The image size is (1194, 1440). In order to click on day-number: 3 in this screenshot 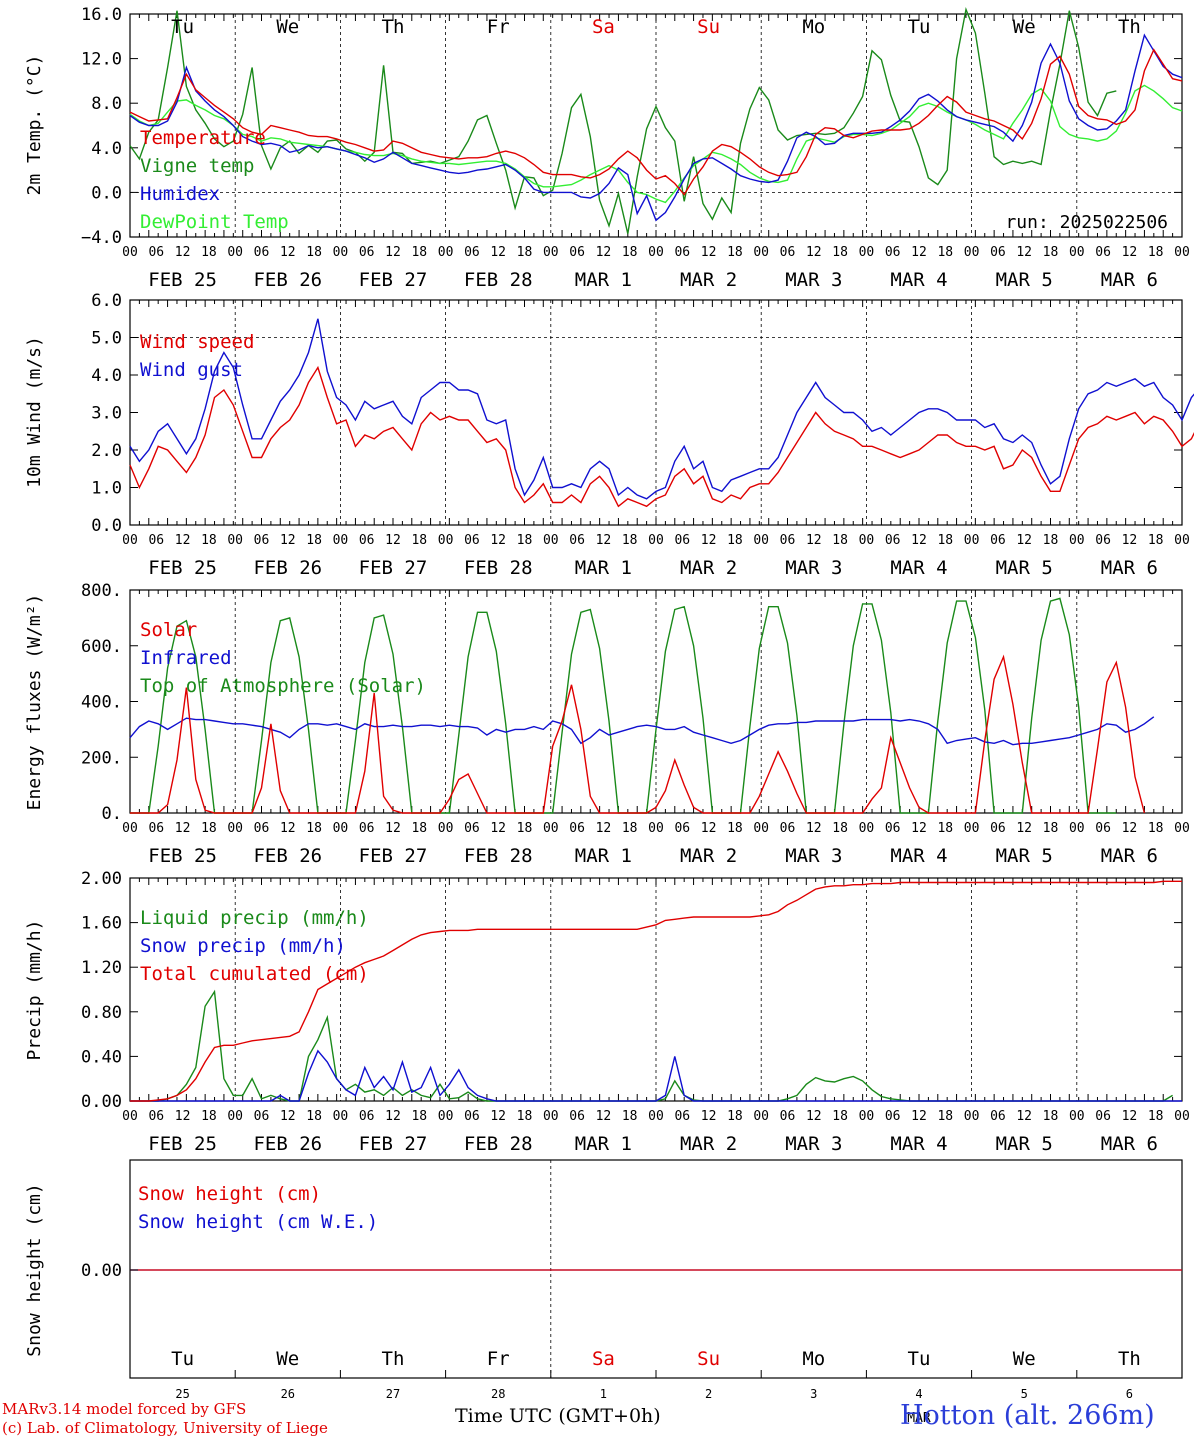, I will do `click(813, 1394)`.